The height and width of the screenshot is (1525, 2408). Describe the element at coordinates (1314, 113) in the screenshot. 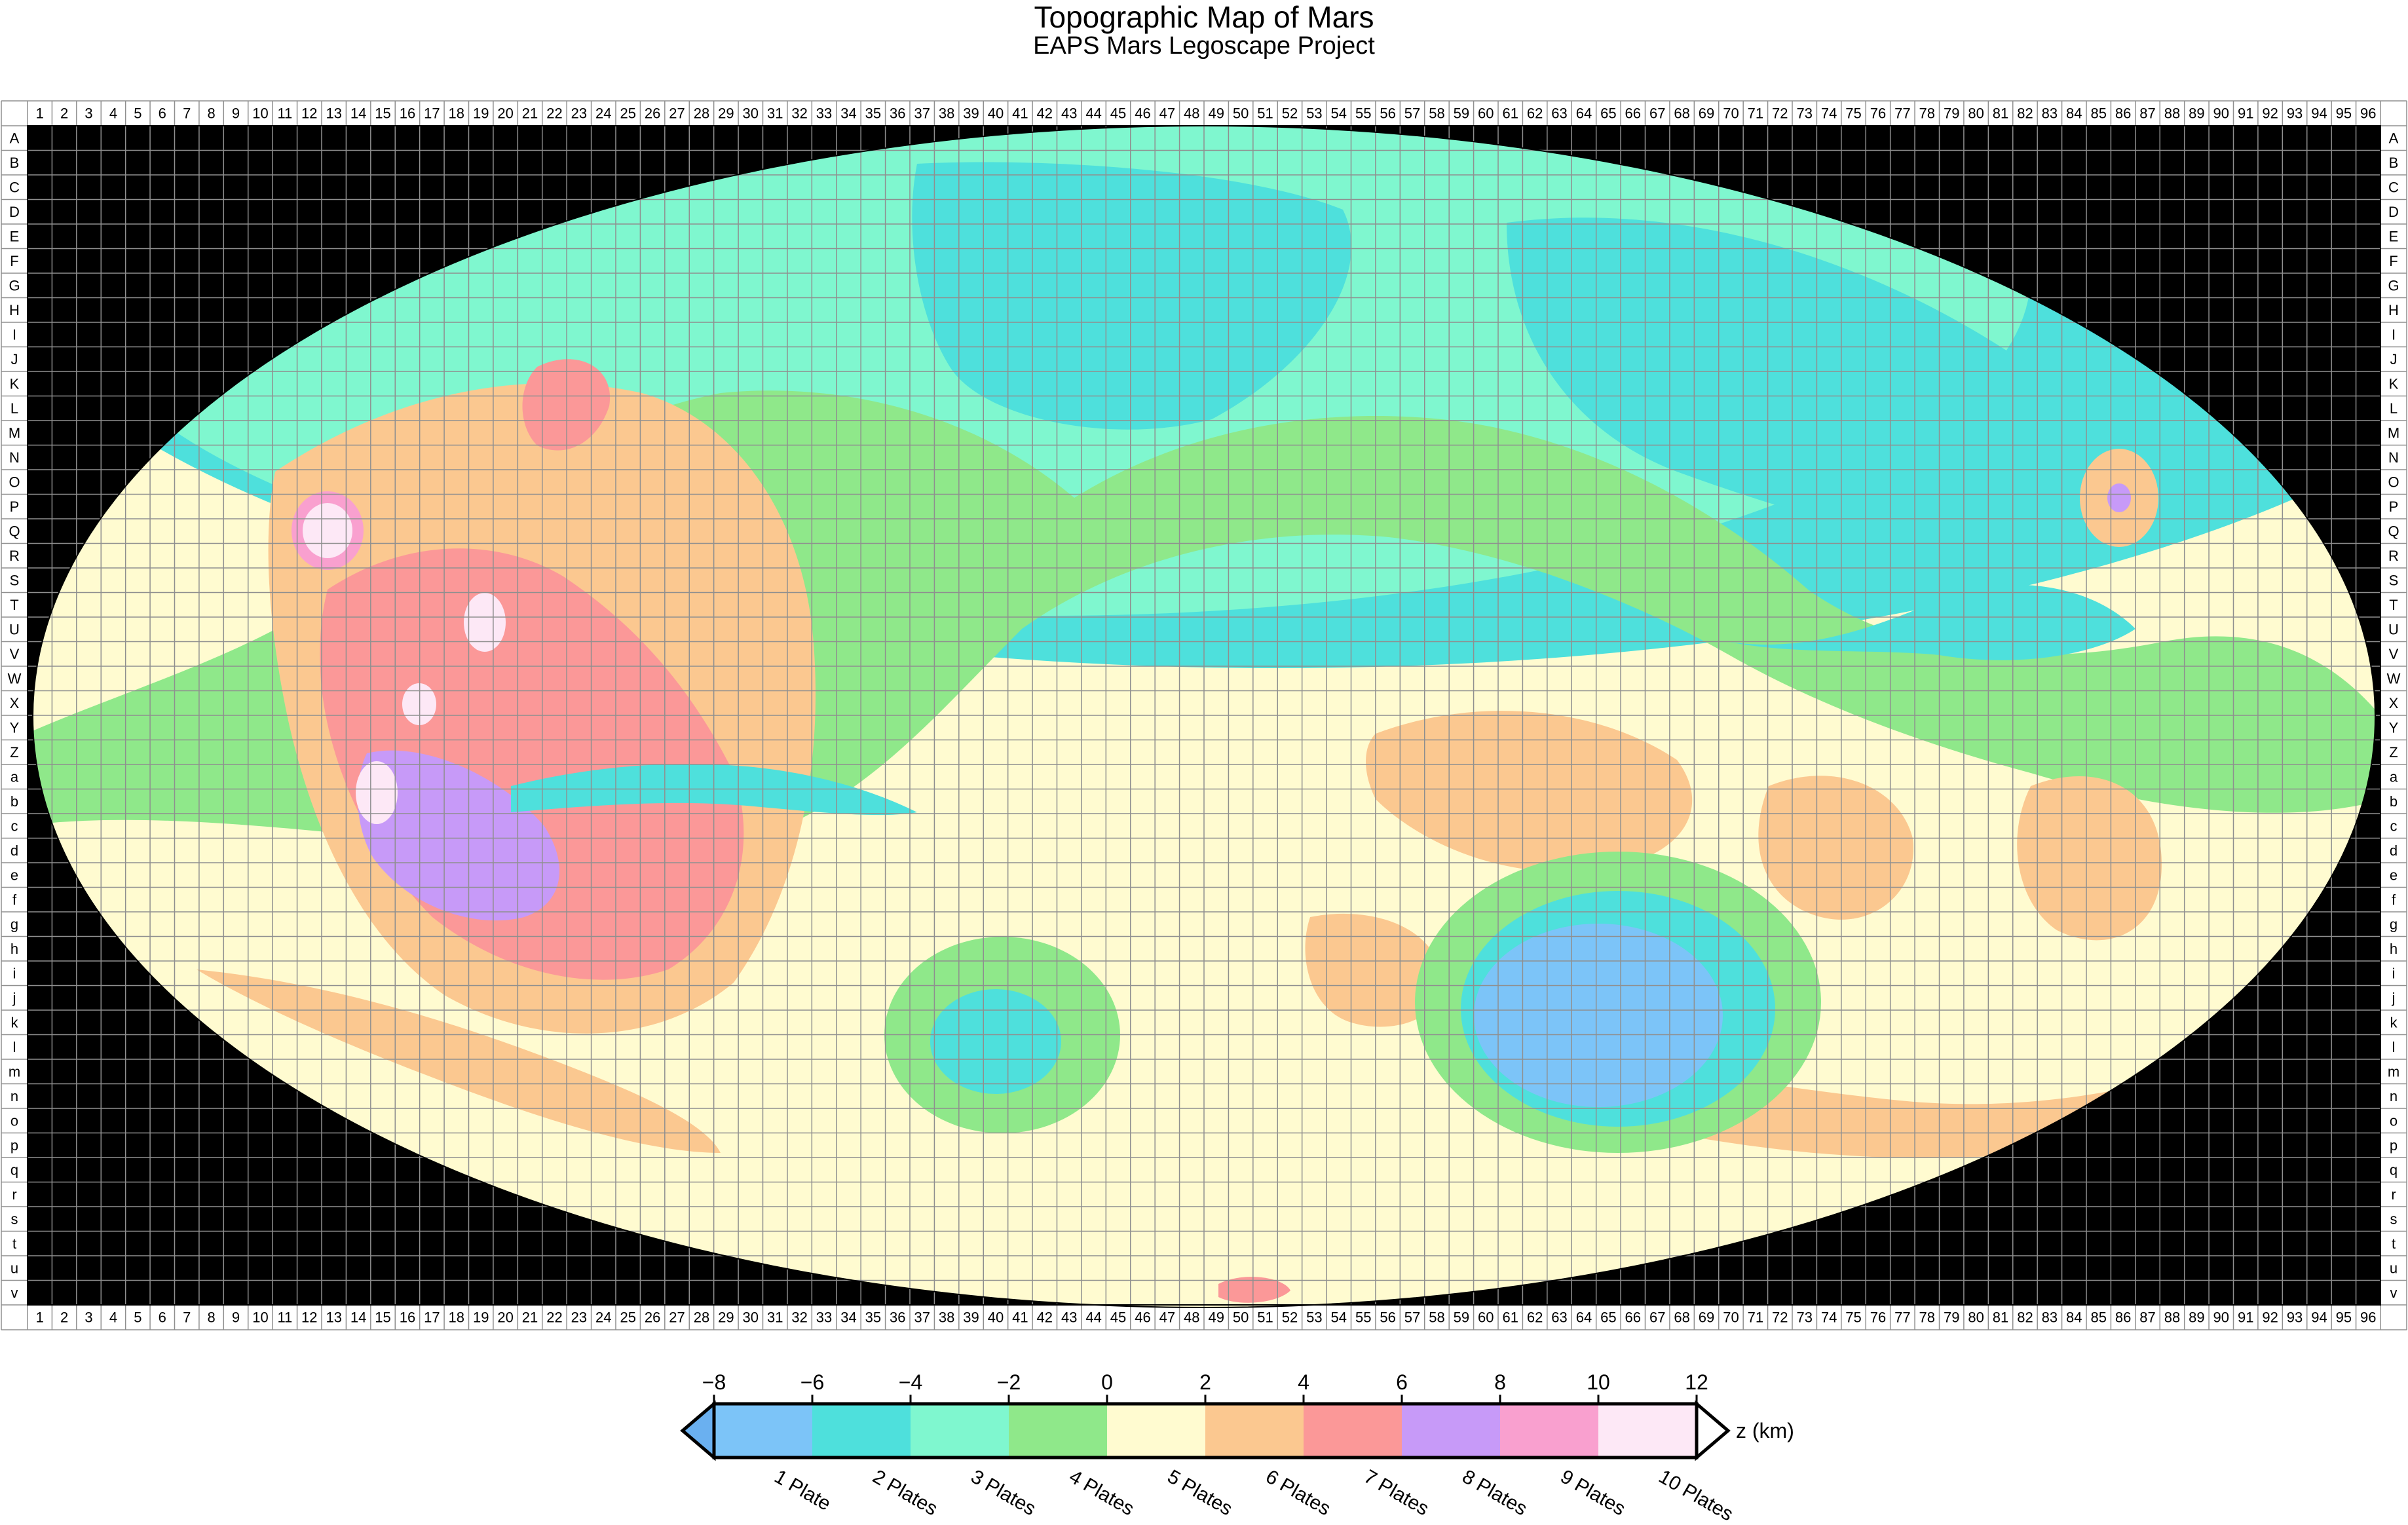

I see `column-label-top: 53` at that location.